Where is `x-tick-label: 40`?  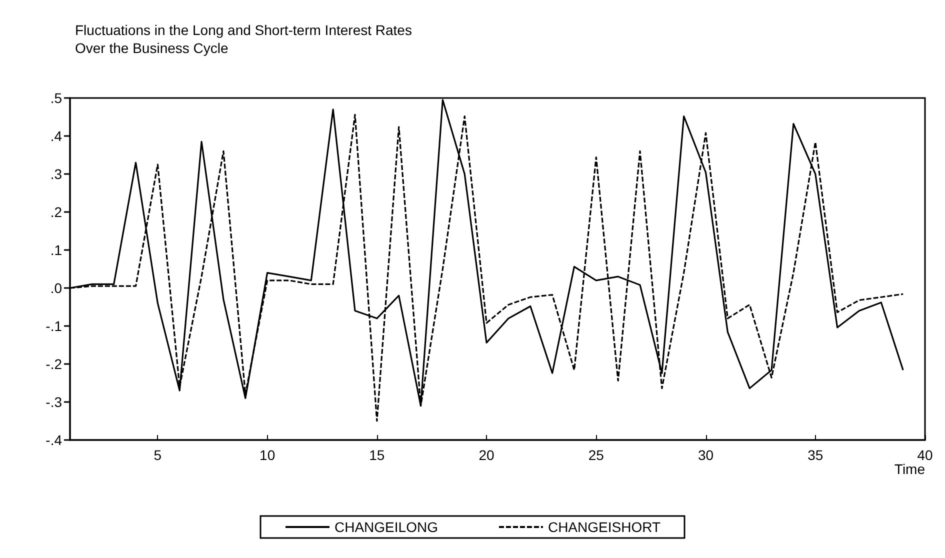
x-tick-label: 40 is located at coordinates (925, 455).